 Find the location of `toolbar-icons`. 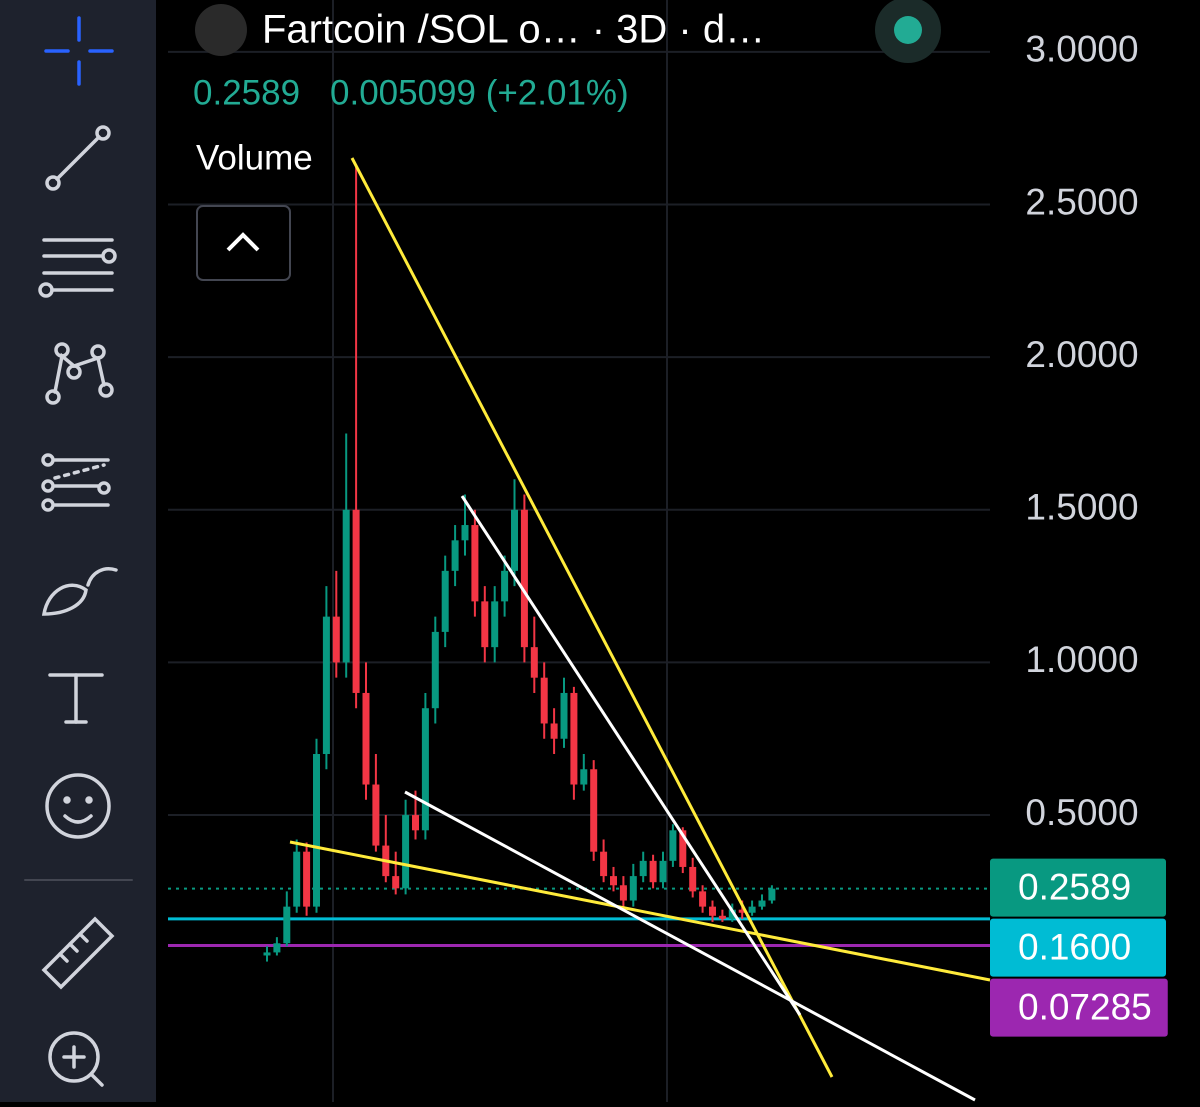

toolbar-icons is located at coordinates (78, 551).